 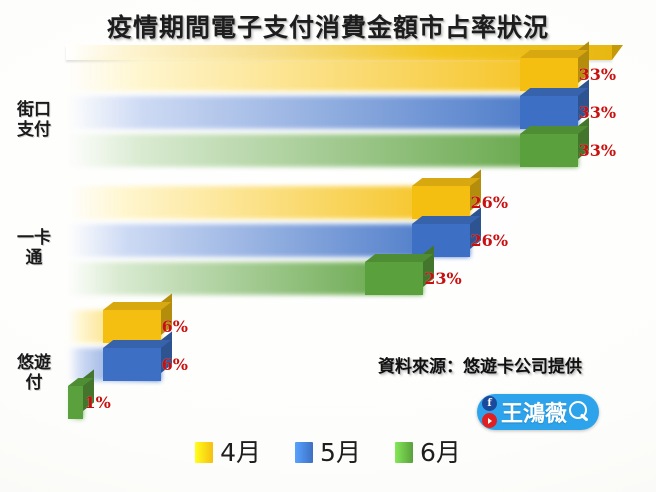 I want to click on bar: 1%, so click(x=89, y=394).